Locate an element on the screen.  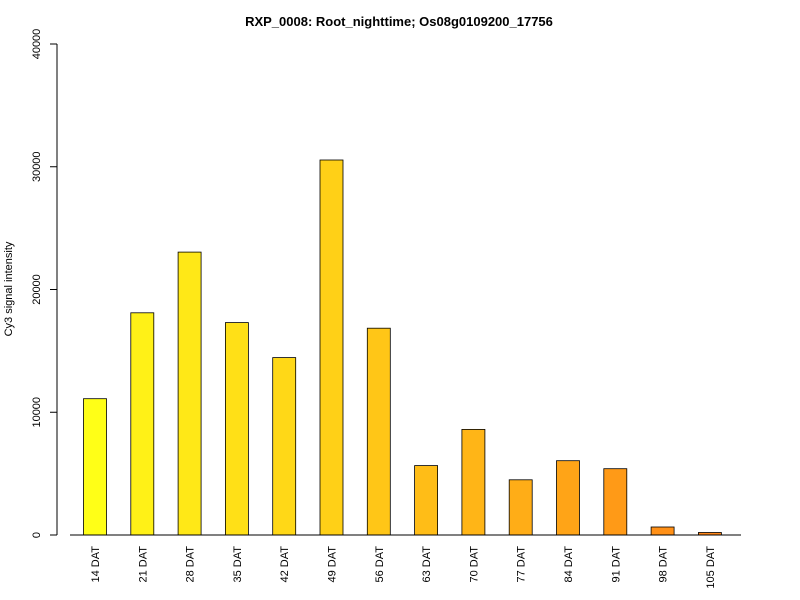
x-tick-label: 91 DAT is located at coordinates (616, 564).